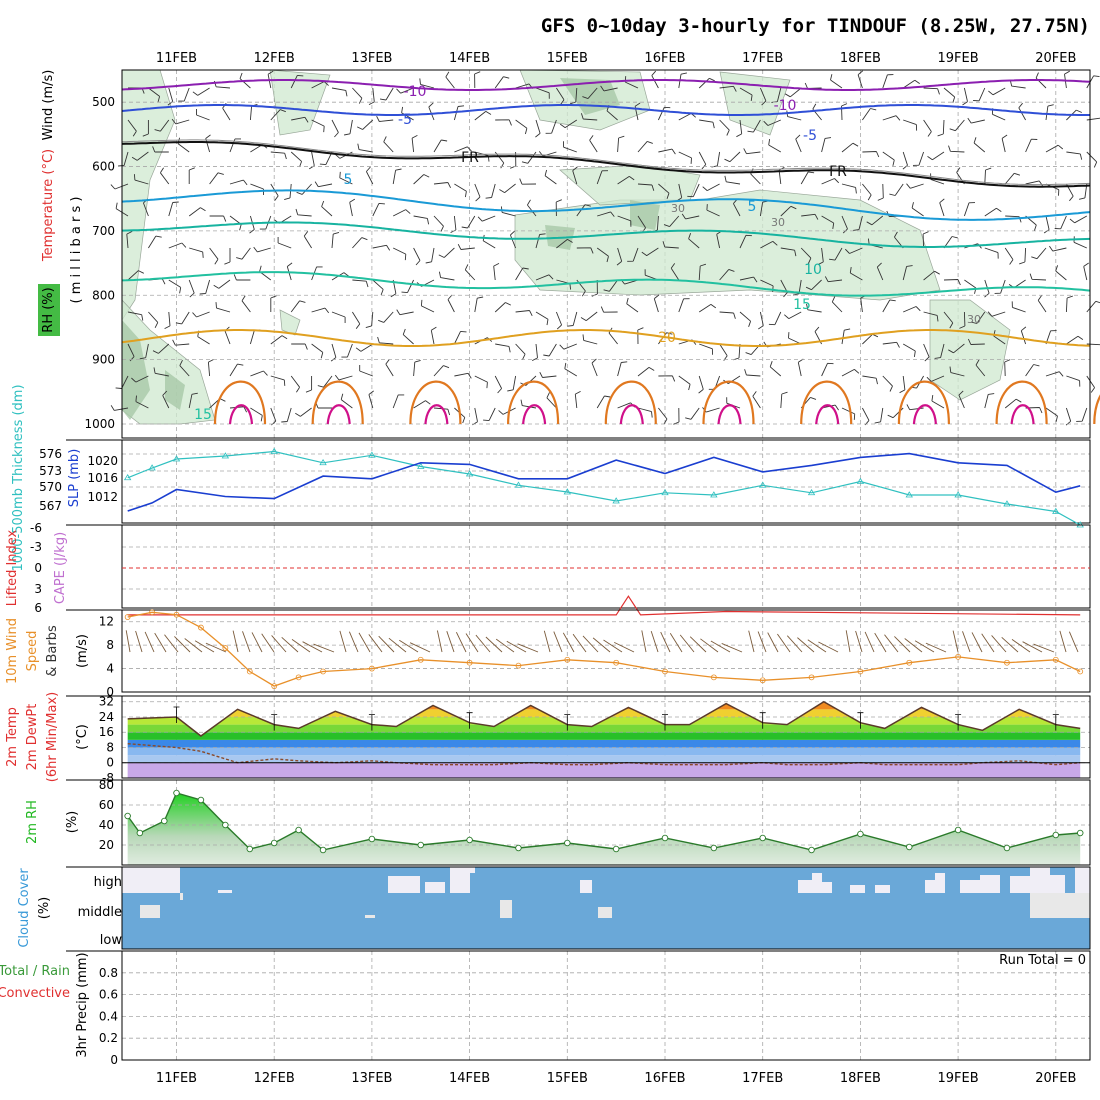 The image size is (1100, 1100). I want to click on temp-panel-frame, so click(606, 737).